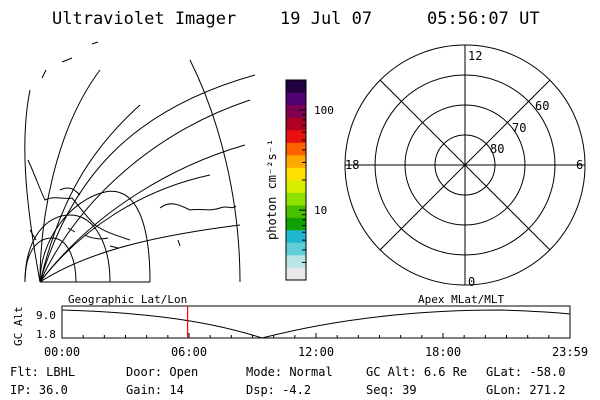  What do you see at coordinates (46, 334) in the screenshot?
I see `timeline-ytick-bottom: 1.8` at bounding box center [46, 334].